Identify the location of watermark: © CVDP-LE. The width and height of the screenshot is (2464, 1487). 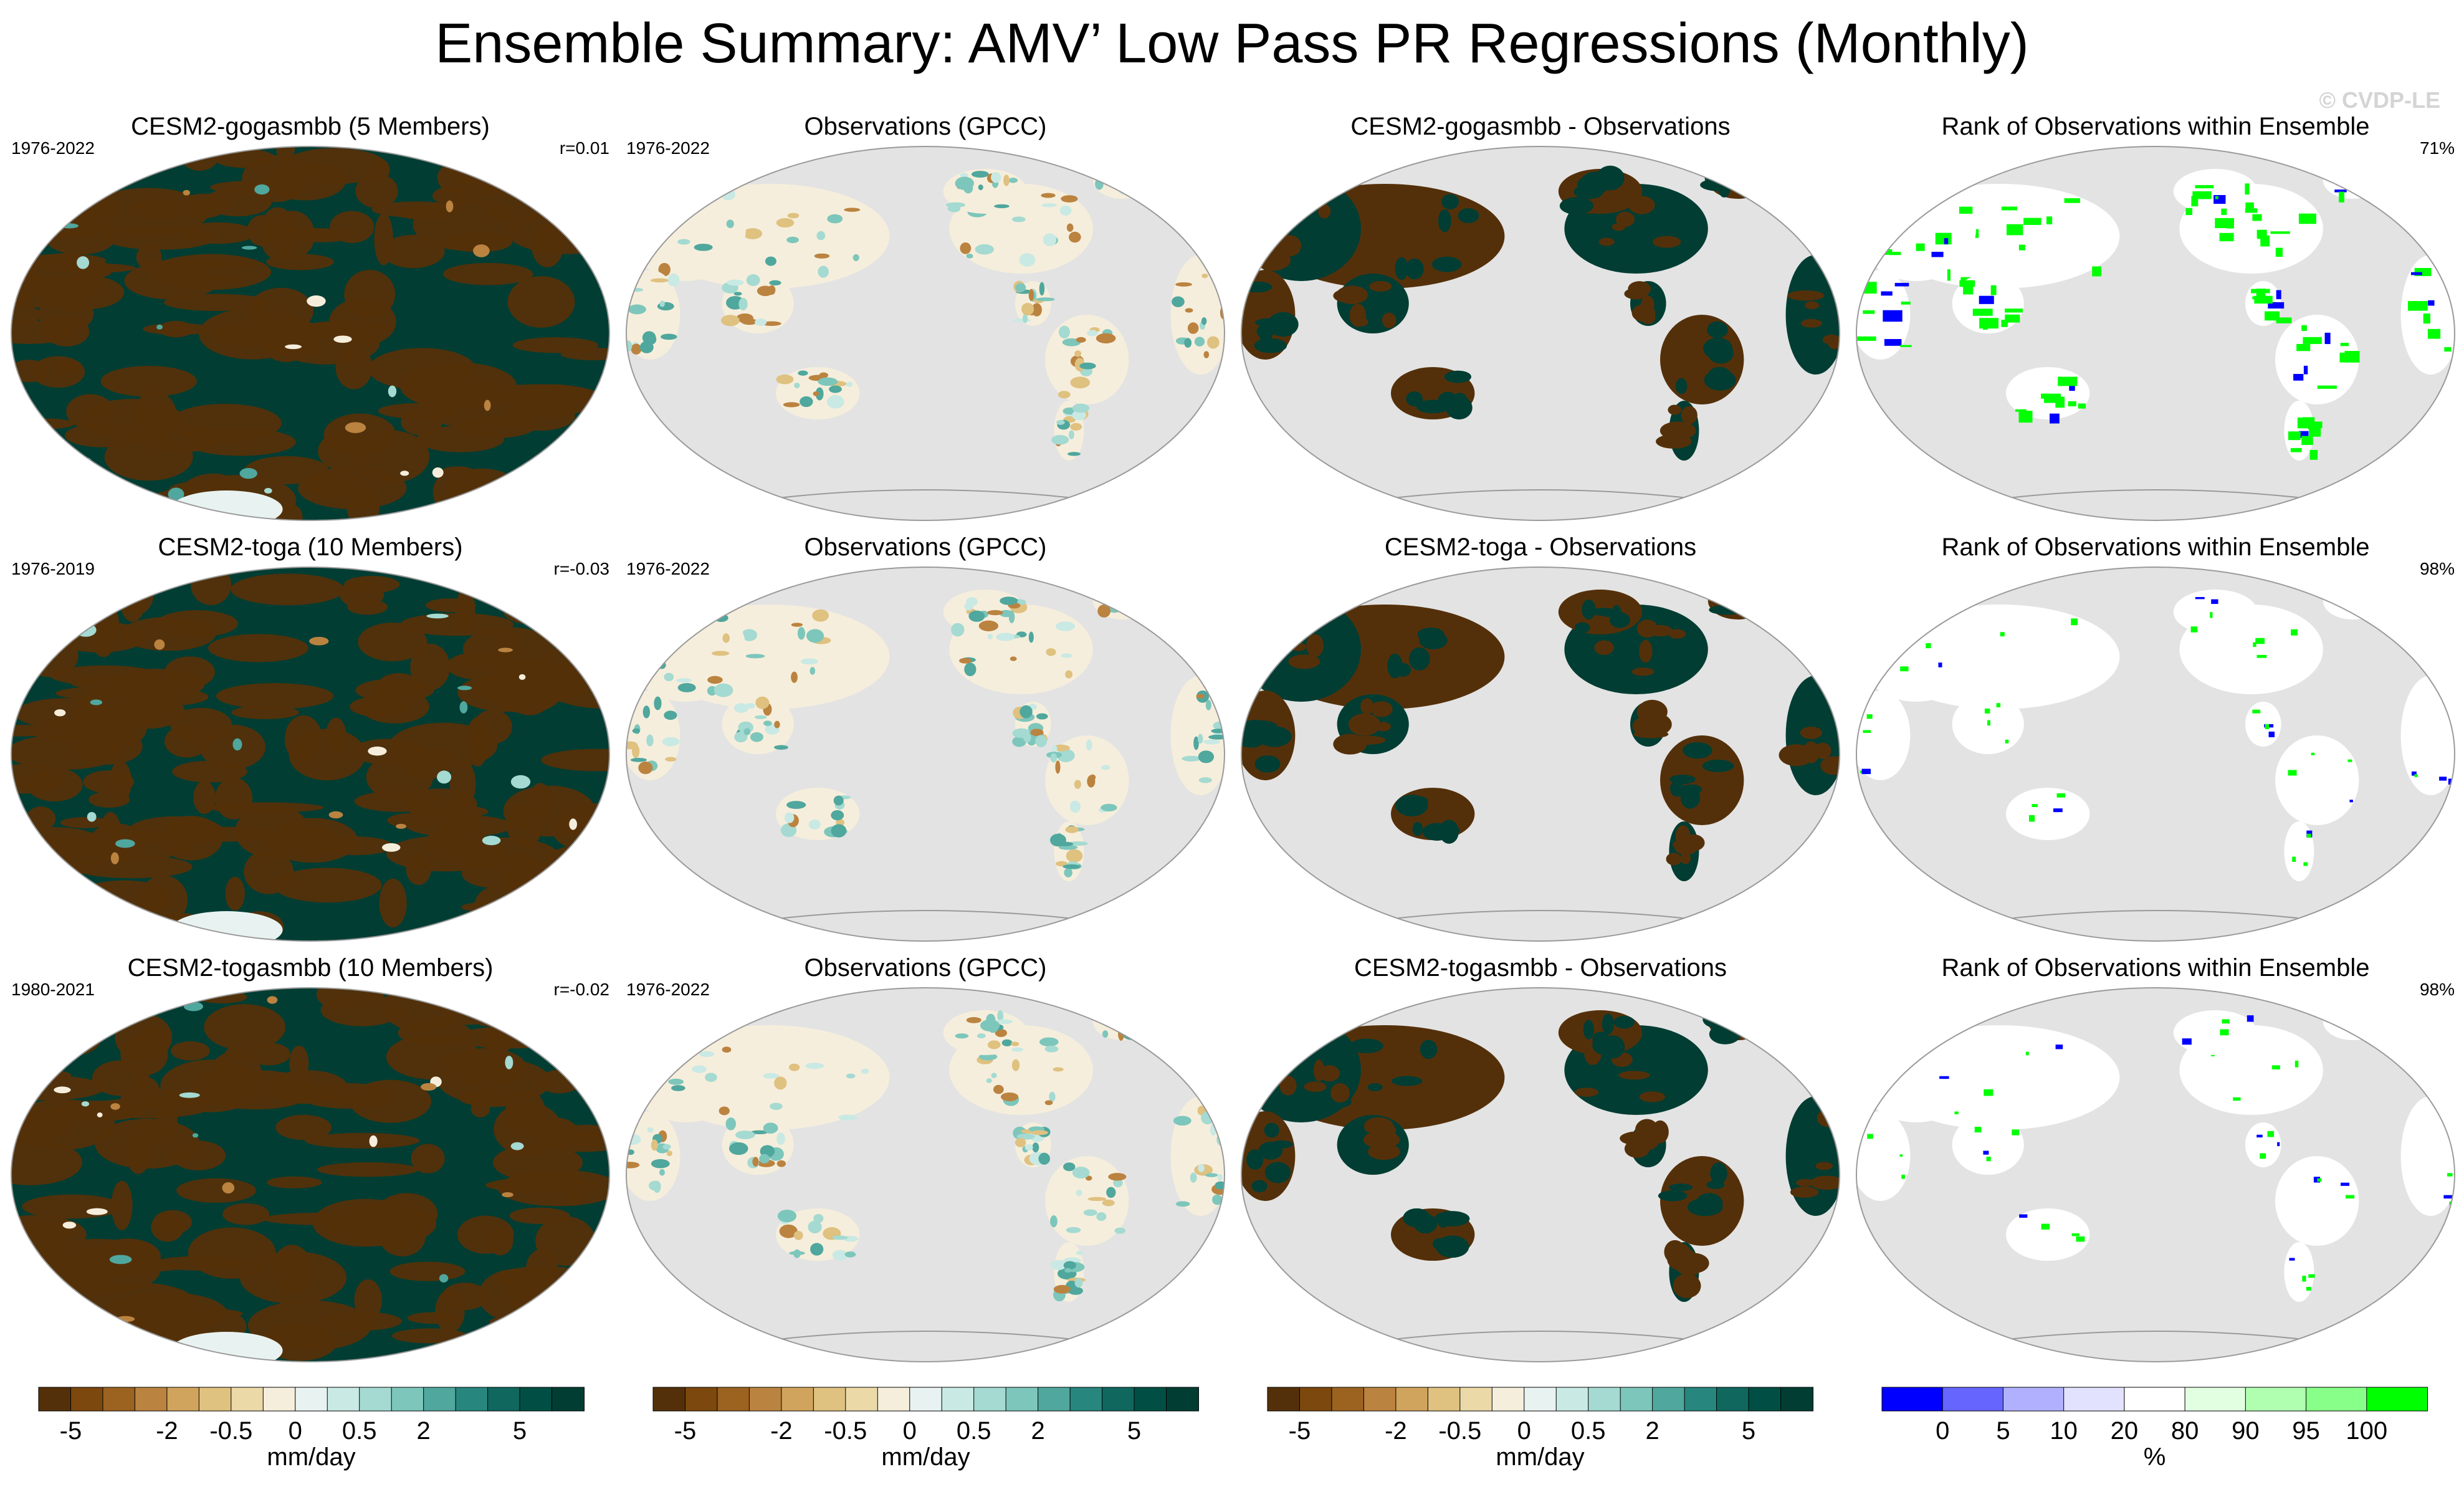
(2379, 100).